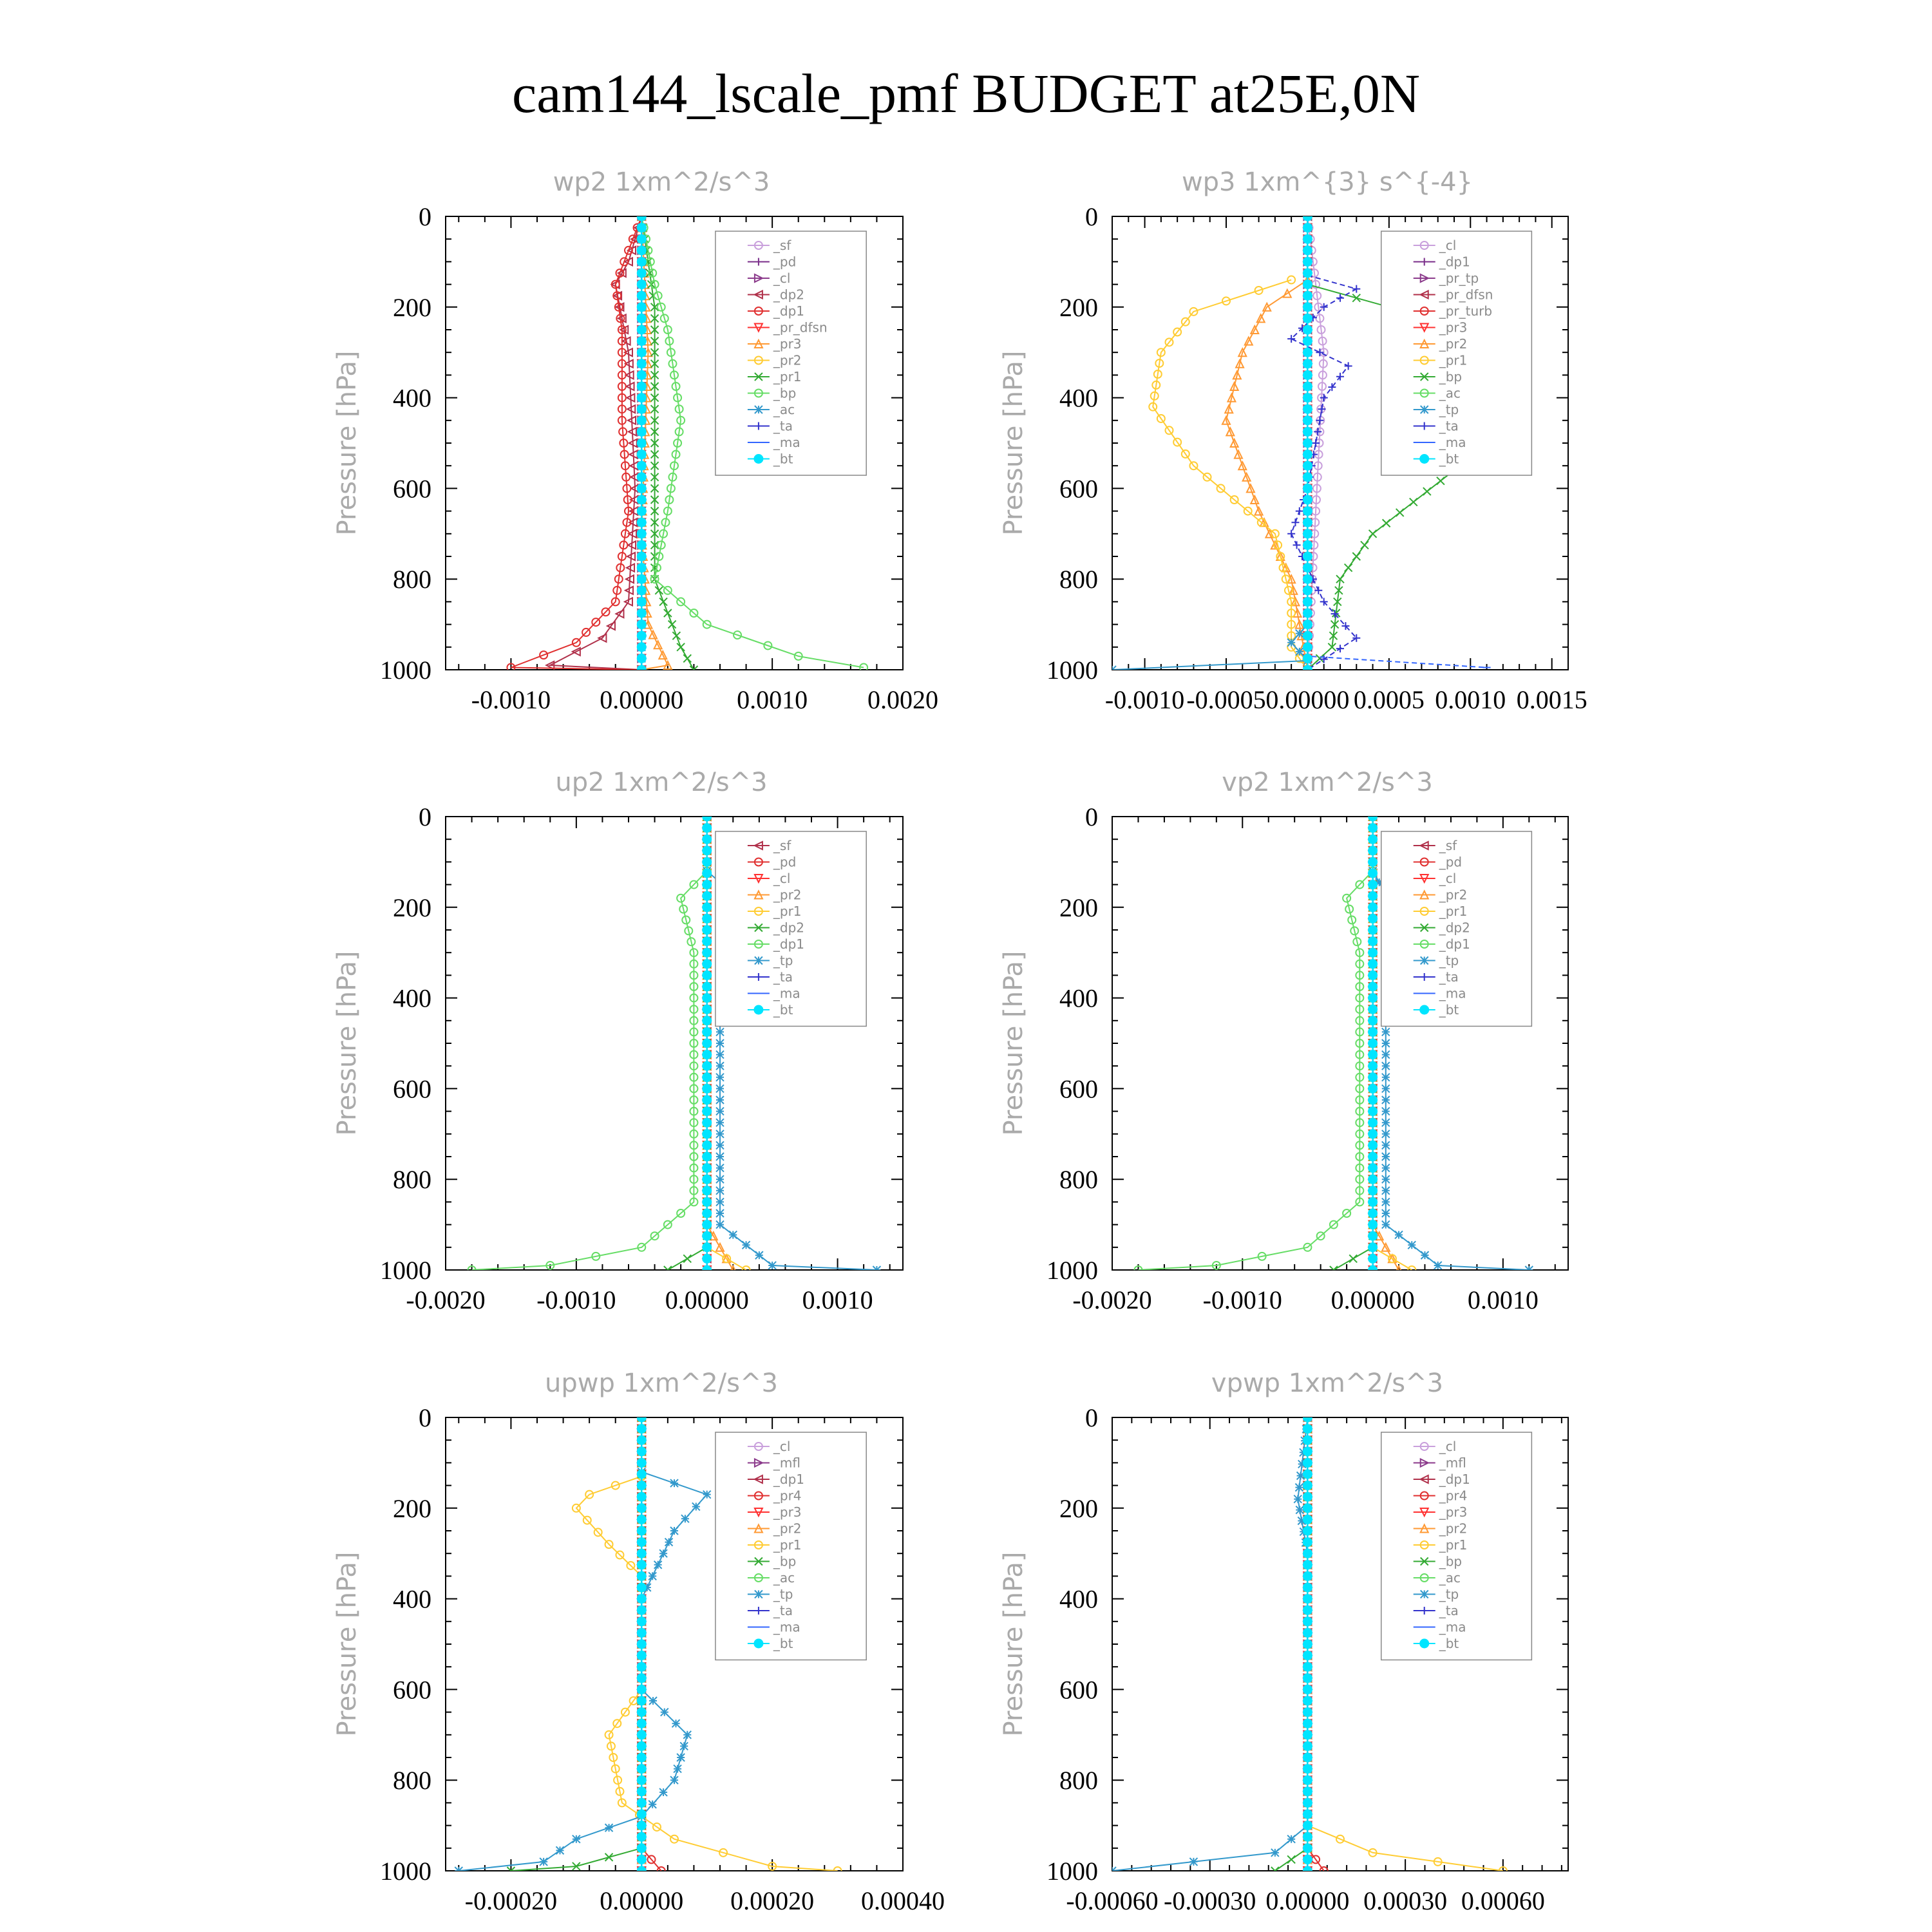 The height and width of the screenshot is (1932, 1932). What do you see at coordinates (583, 1669) in the screenshot?
I see `series-tp` at bounding box center [583, 1669].